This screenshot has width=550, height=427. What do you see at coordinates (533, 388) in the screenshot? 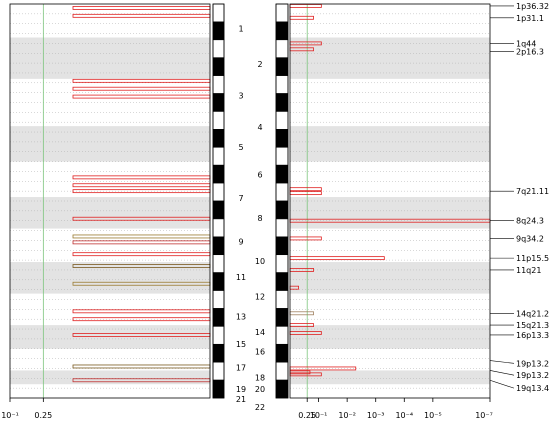
I see `locus-label: 19q13.41` at bounding box center [533, 388].